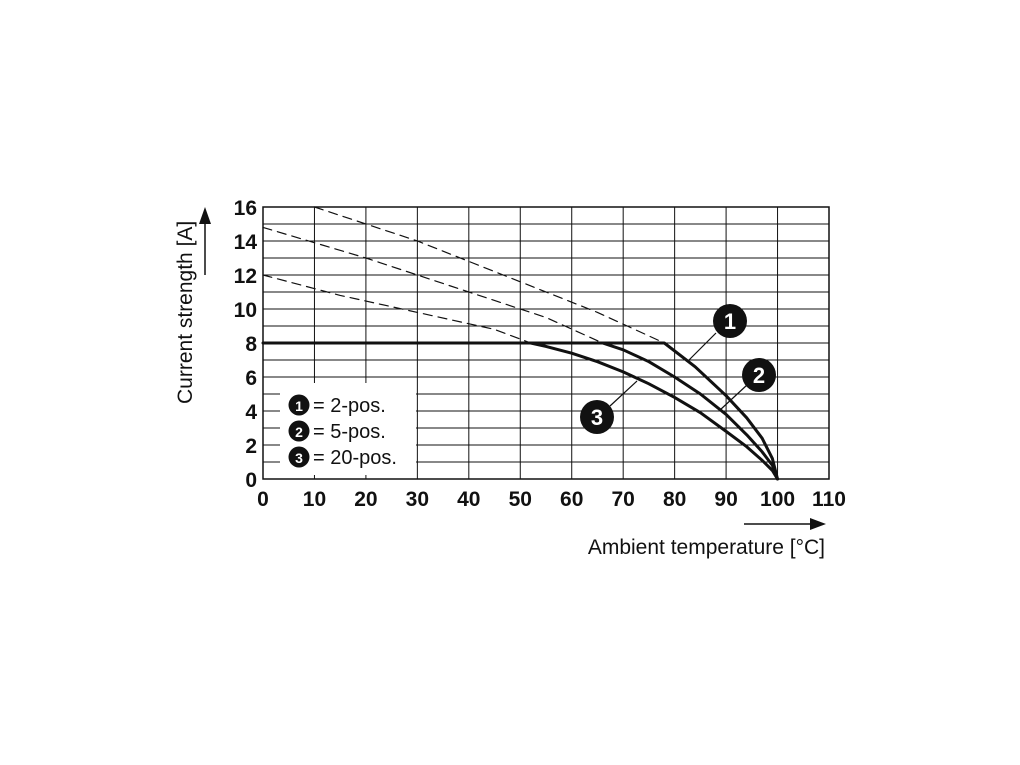 This screenshot has height=765, width=1020. What do you see at coordinates (777, 499) in the screenshot?
I see `x-tick-label: 100` at bounding box center [777, 499].